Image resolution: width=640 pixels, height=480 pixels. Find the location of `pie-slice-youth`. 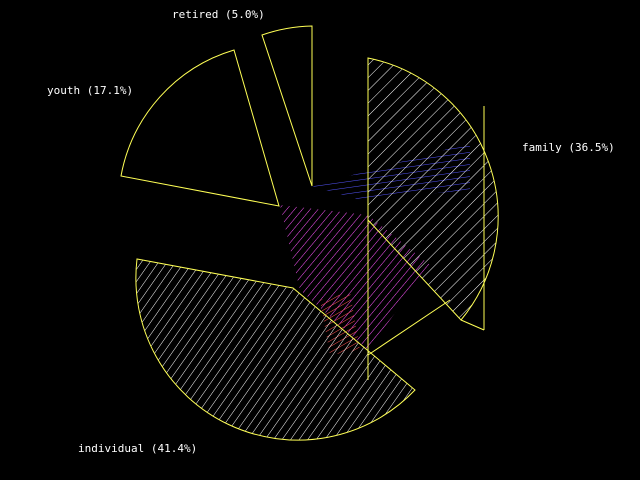

pie-slice-youth is located at coordinates (200, 128).